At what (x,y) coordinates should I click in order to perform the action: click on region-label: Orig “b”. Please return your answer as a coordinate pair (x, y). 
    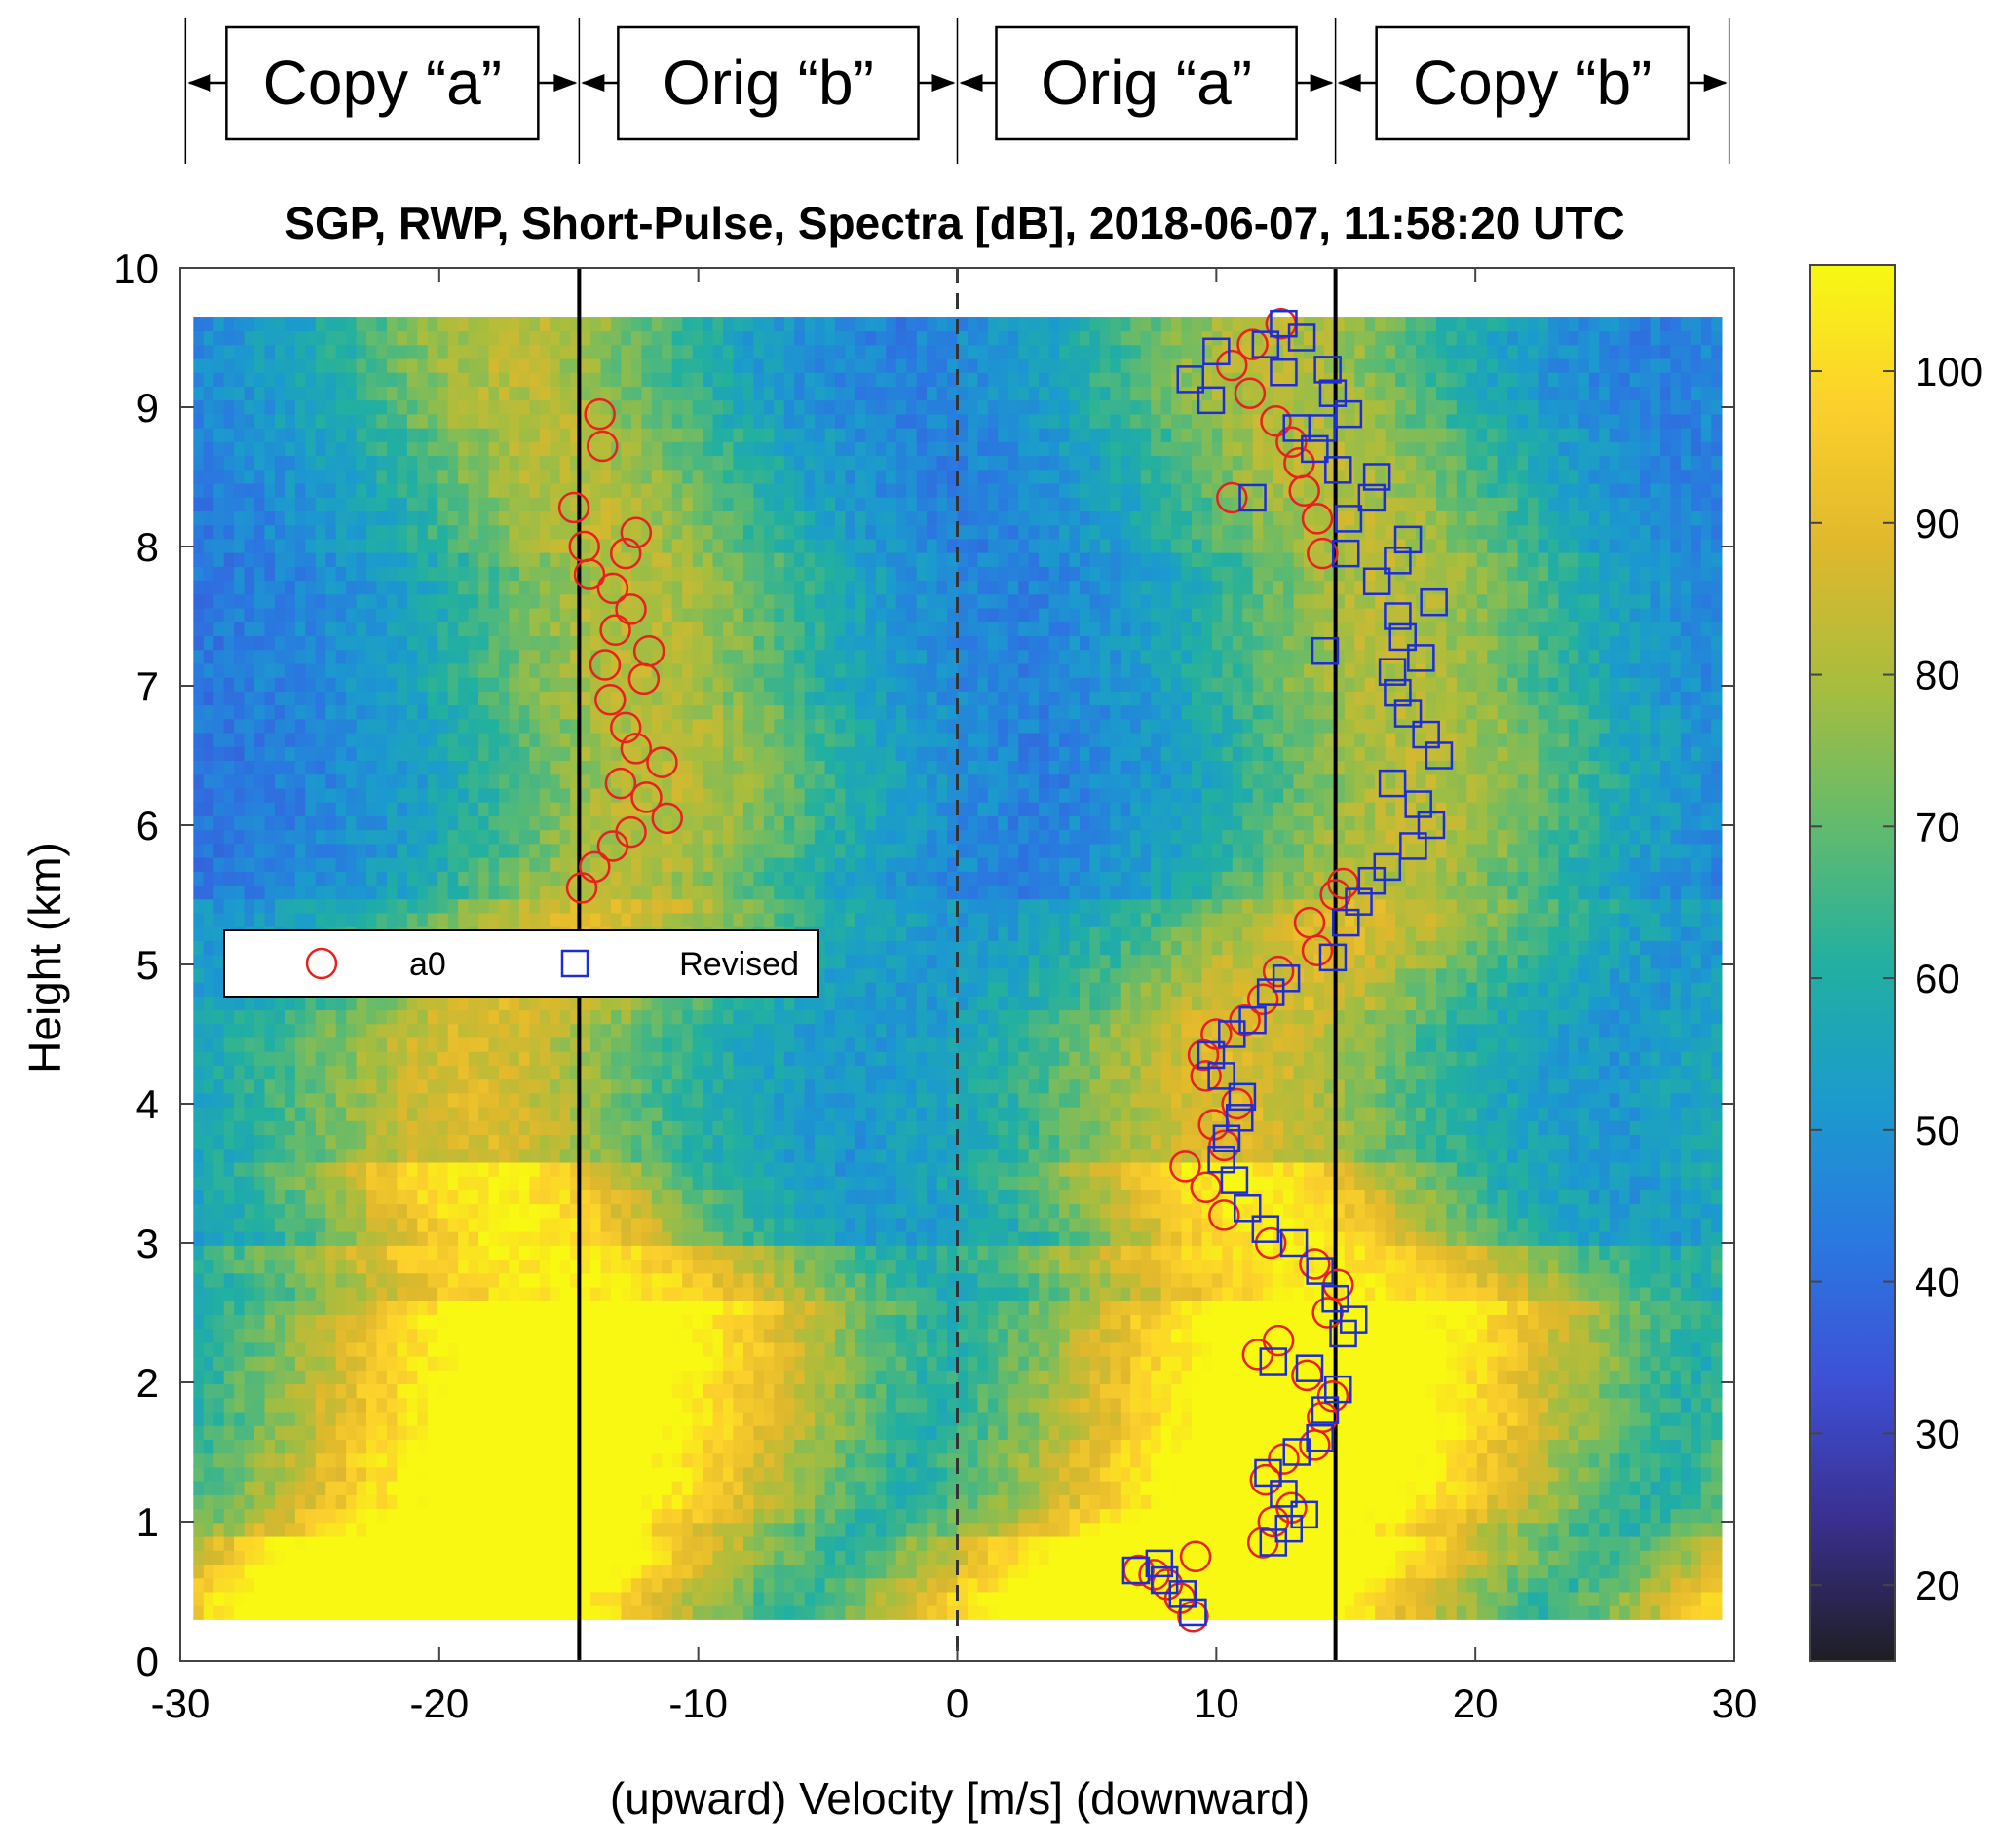
    Looking at the image, I should click on (768, 83).